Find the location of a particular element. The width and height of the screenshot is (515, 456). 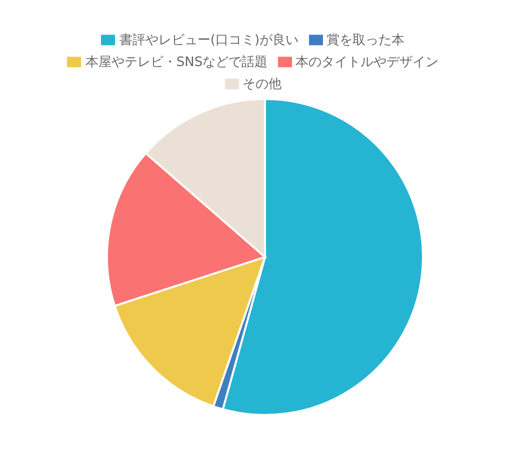

legend-label: 書評やレビュー(口コミ)が良い is located at coordinates (209, 40).